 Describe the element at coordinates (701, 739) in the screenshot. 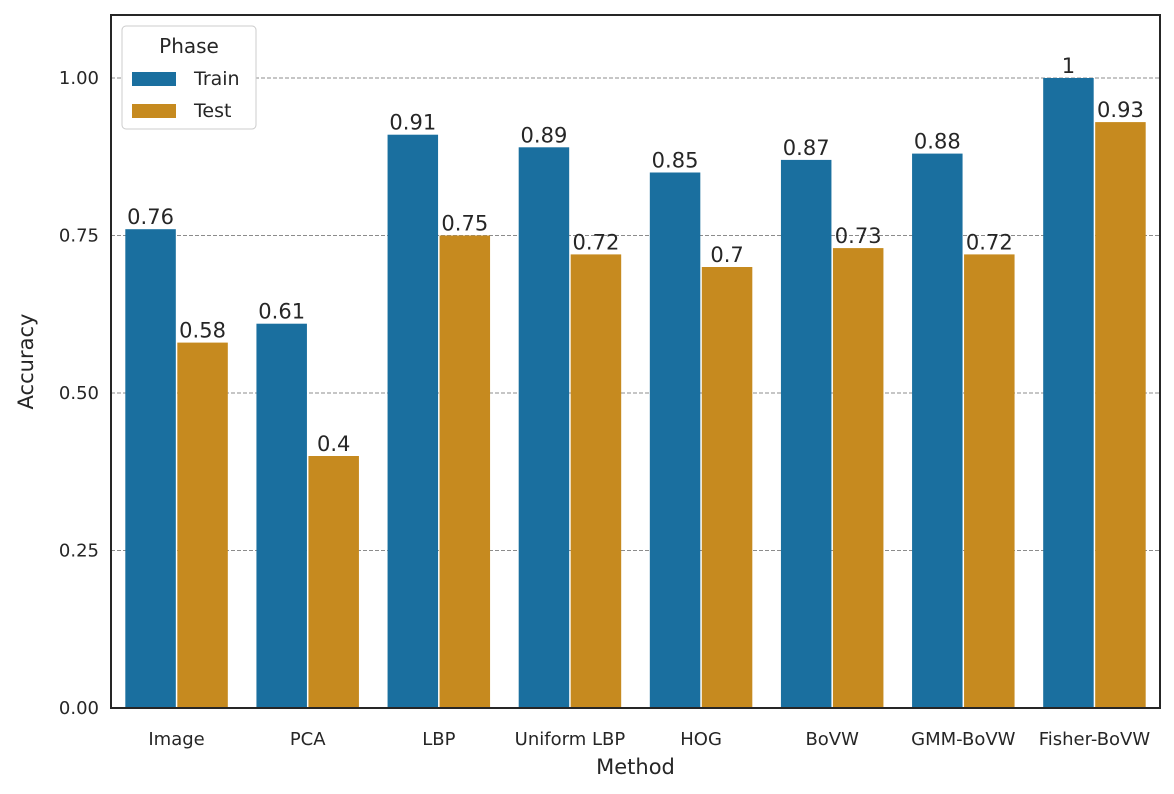

I see `x-tick-label: HOG` at that location.